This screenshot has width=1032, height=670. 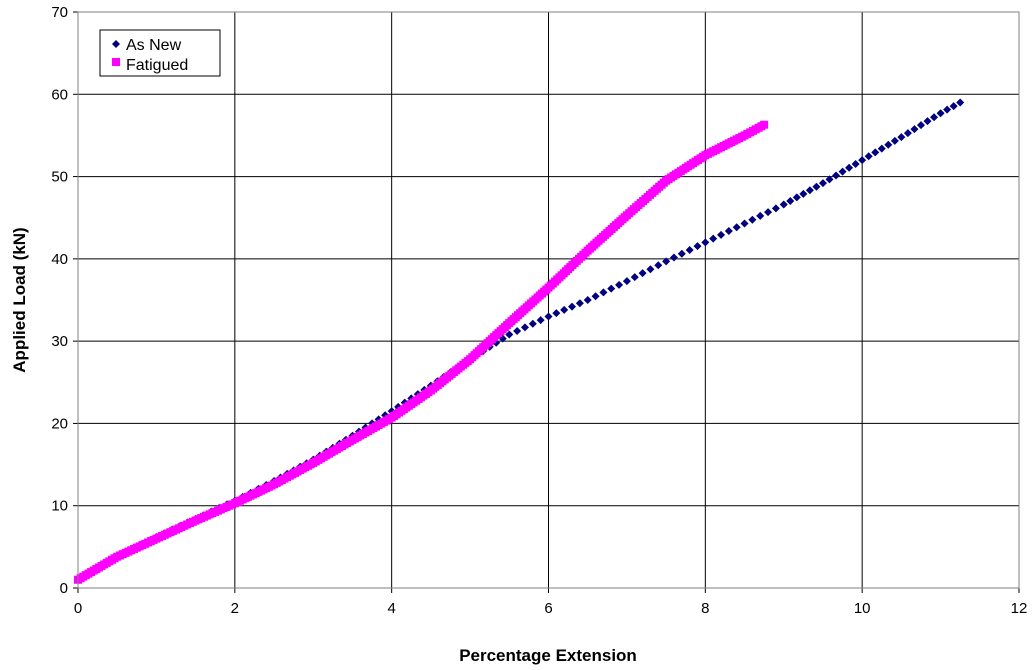 What do you see at coordinates (862, 608) in the screenshot?
I see `x-tick-label: 10` at bounding box center [862, 608].